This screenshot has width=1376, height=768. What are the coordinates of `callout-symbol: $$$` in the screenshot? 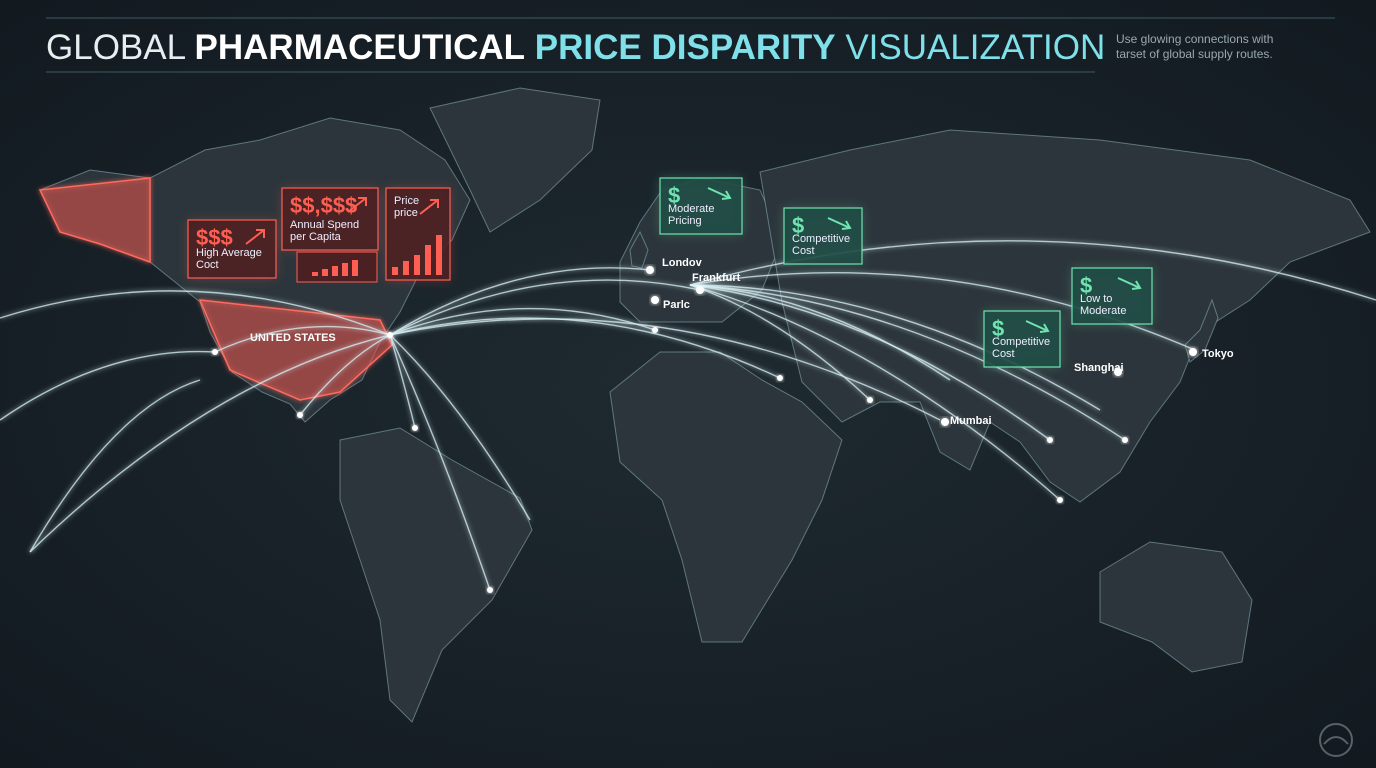 It's located at (214, 237).